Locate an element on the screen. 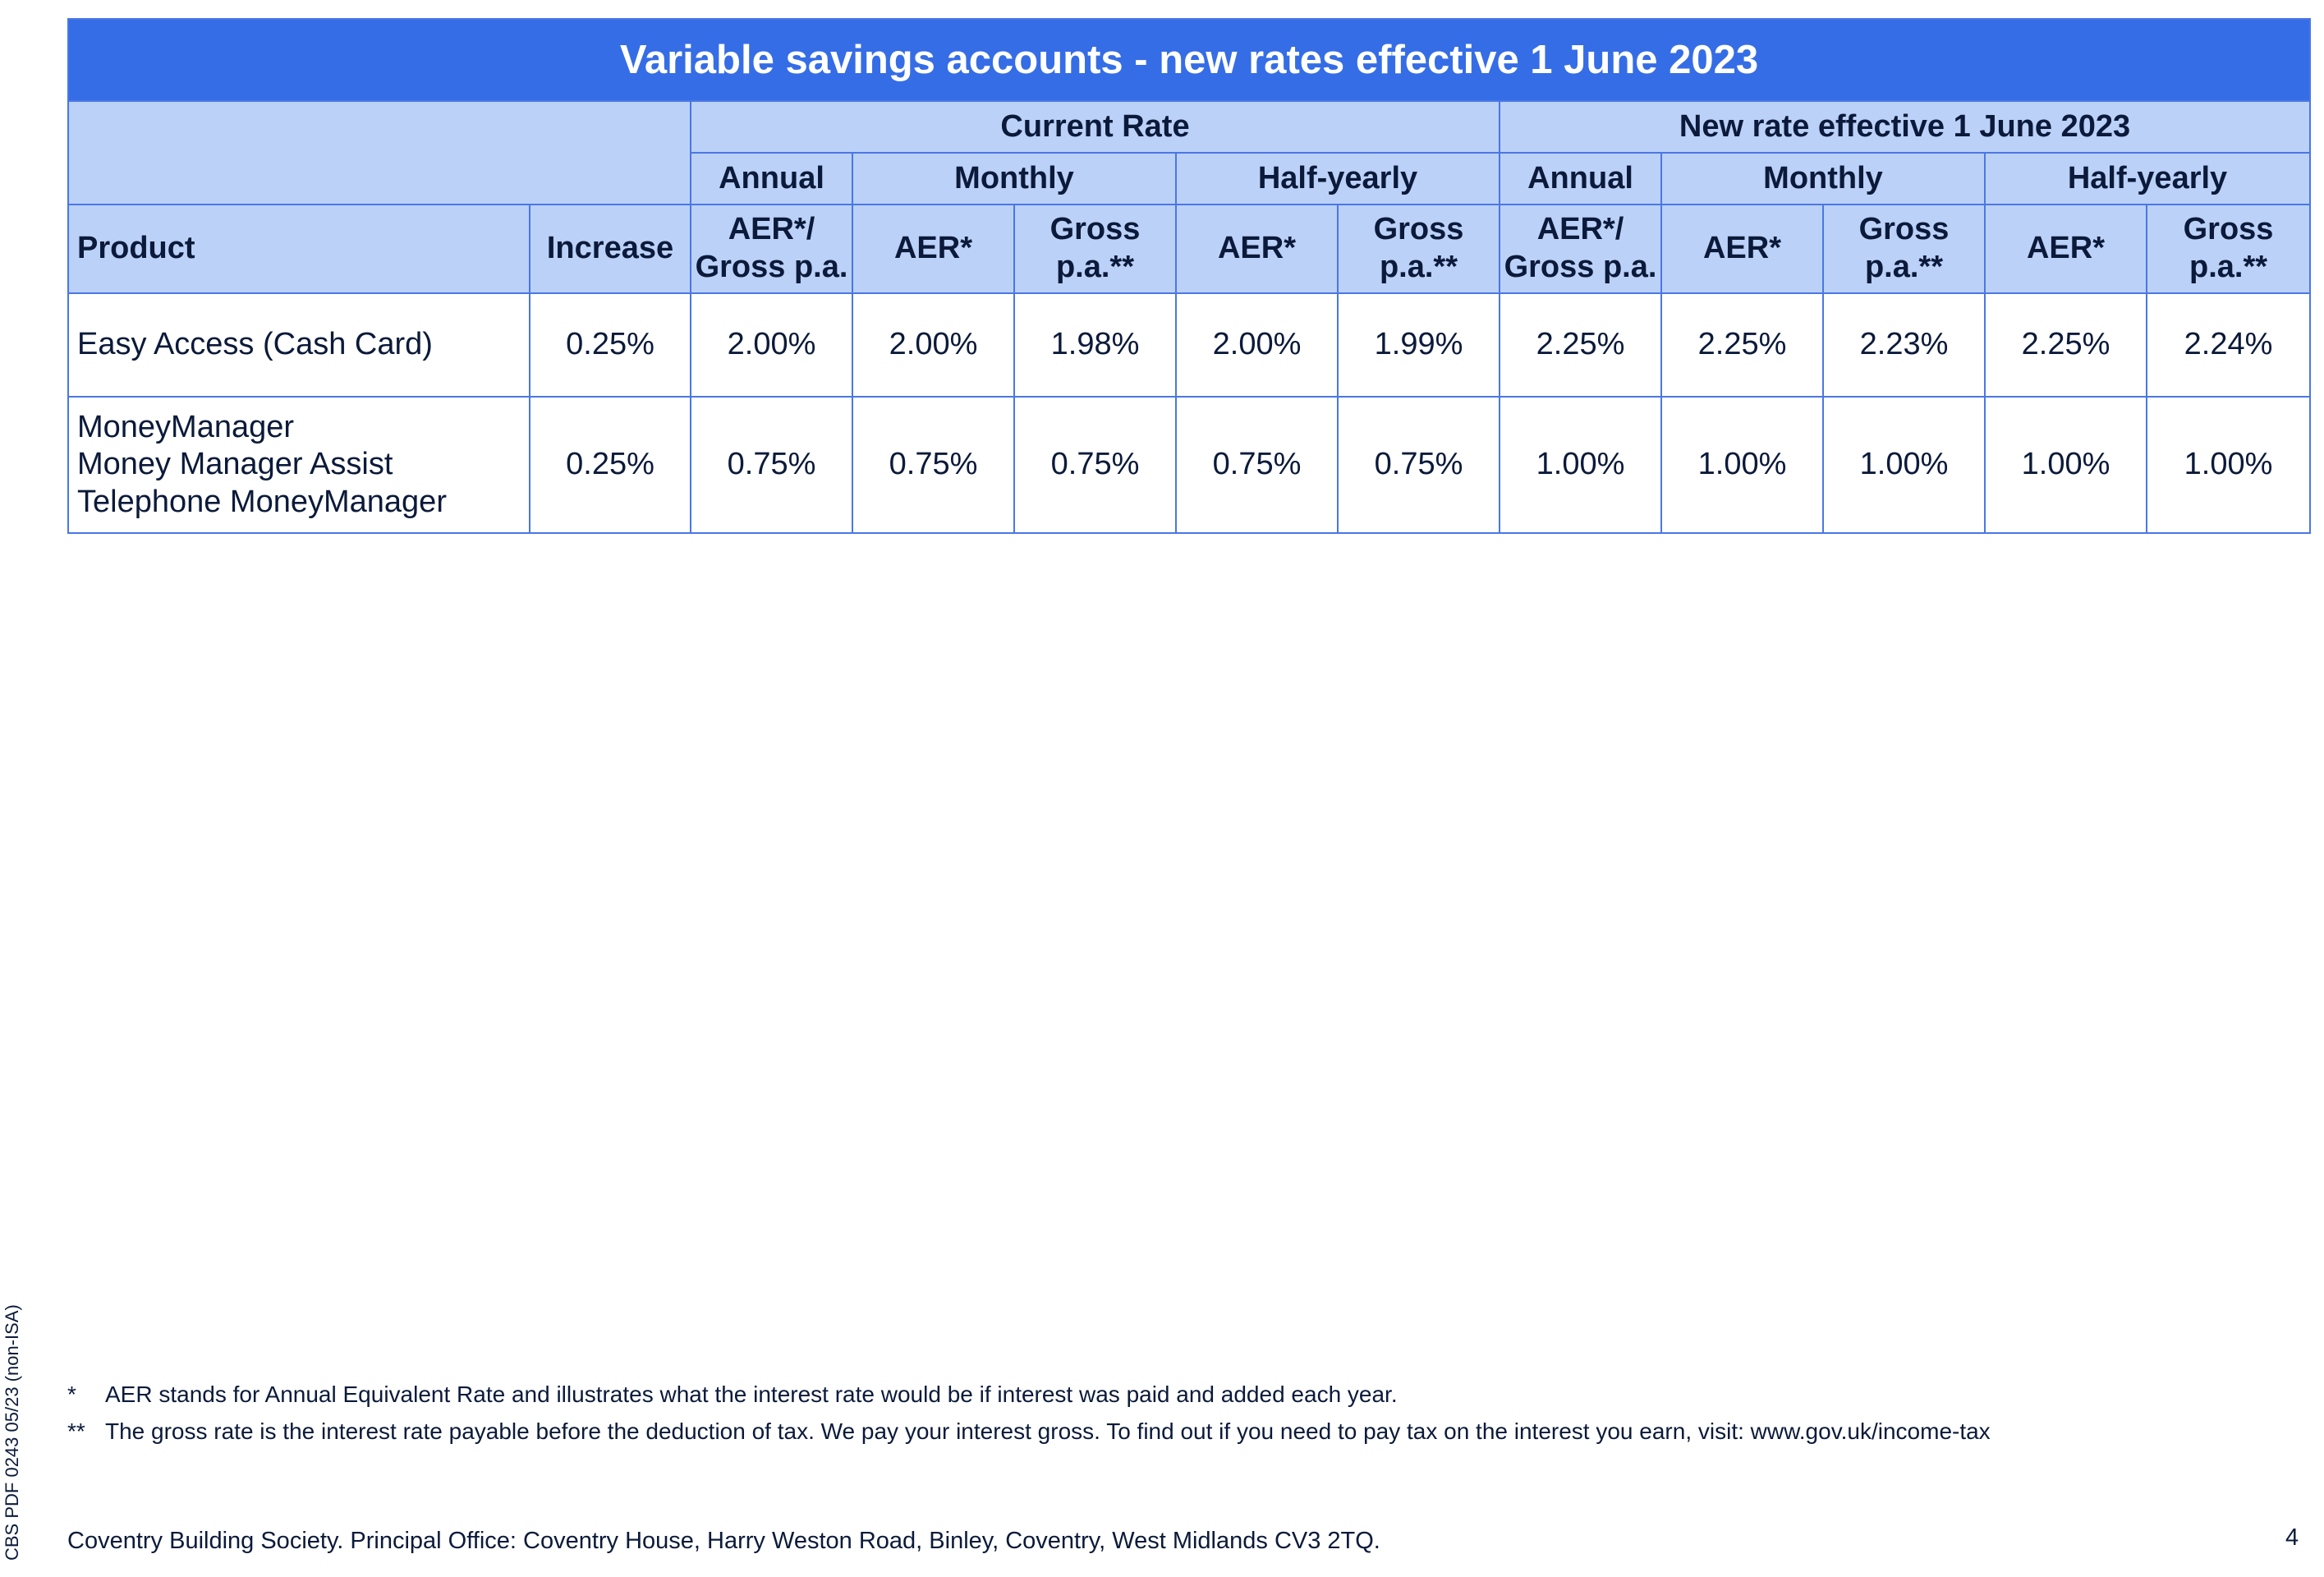 This screenshot has height=1577, width=2324. page-number: 4 is located at coordinates (2292, 1538).